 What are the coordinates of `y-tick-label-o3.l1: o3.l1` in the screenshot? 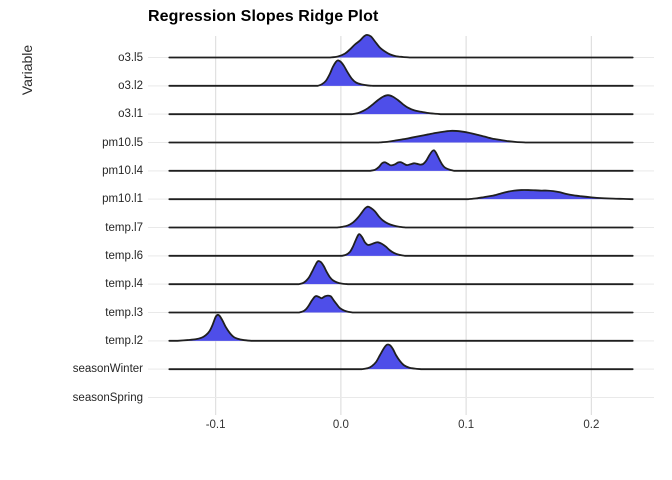 It's located at (130, 114).